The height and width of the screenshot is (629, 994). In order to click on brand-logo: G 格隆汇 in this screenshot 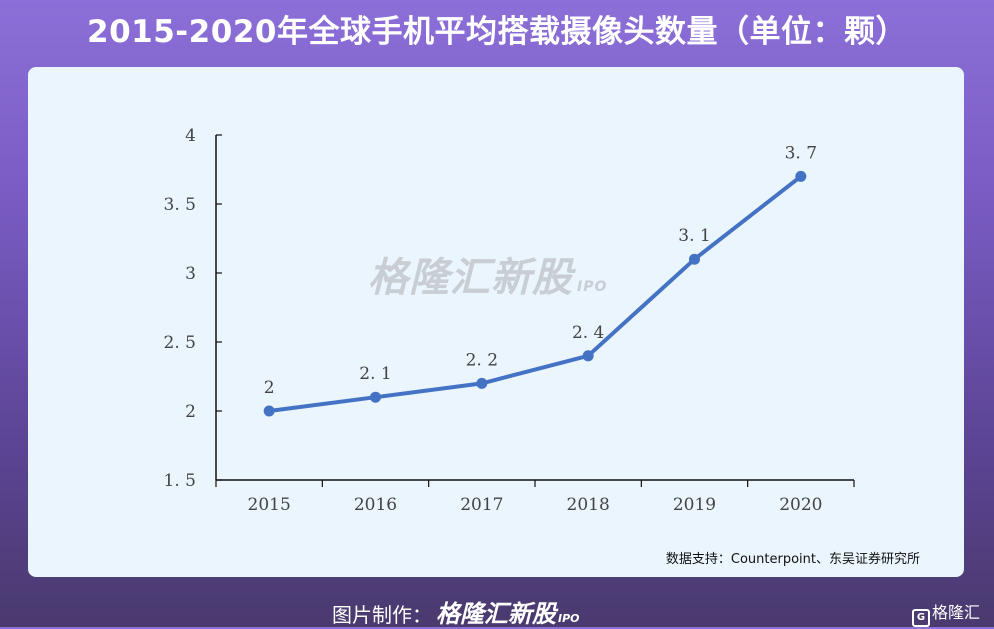, I will do `click(945, 613)`.